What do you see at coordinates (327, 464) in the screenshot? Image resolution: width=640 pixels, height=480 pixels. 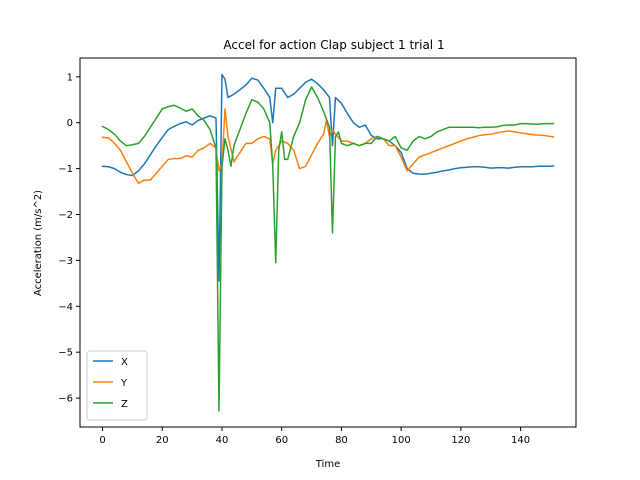 I see `x-axis-title: Time` at bounding box center [327, 464].